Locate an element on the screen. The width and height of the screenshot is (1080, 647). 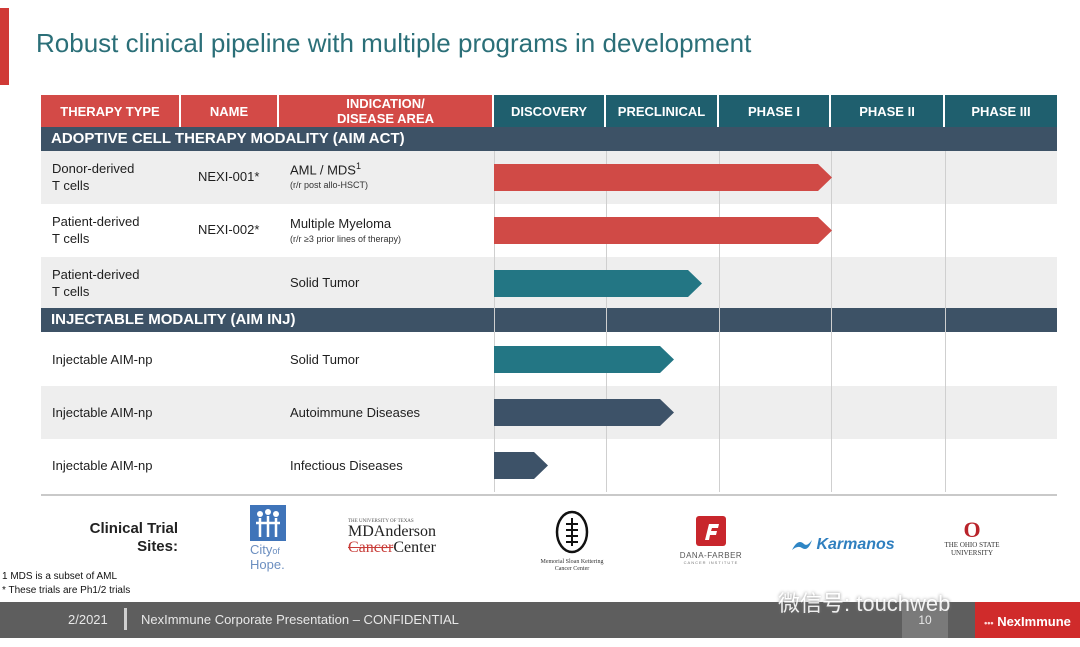
city-of-hope-text: Cityof Hope. is located at coordinates (267, 557).